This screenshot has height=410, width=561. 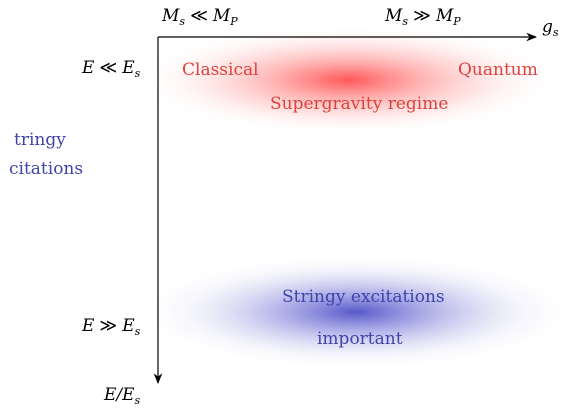 I want to click on stringy-label-line2: important, so click(x=360, y=339).